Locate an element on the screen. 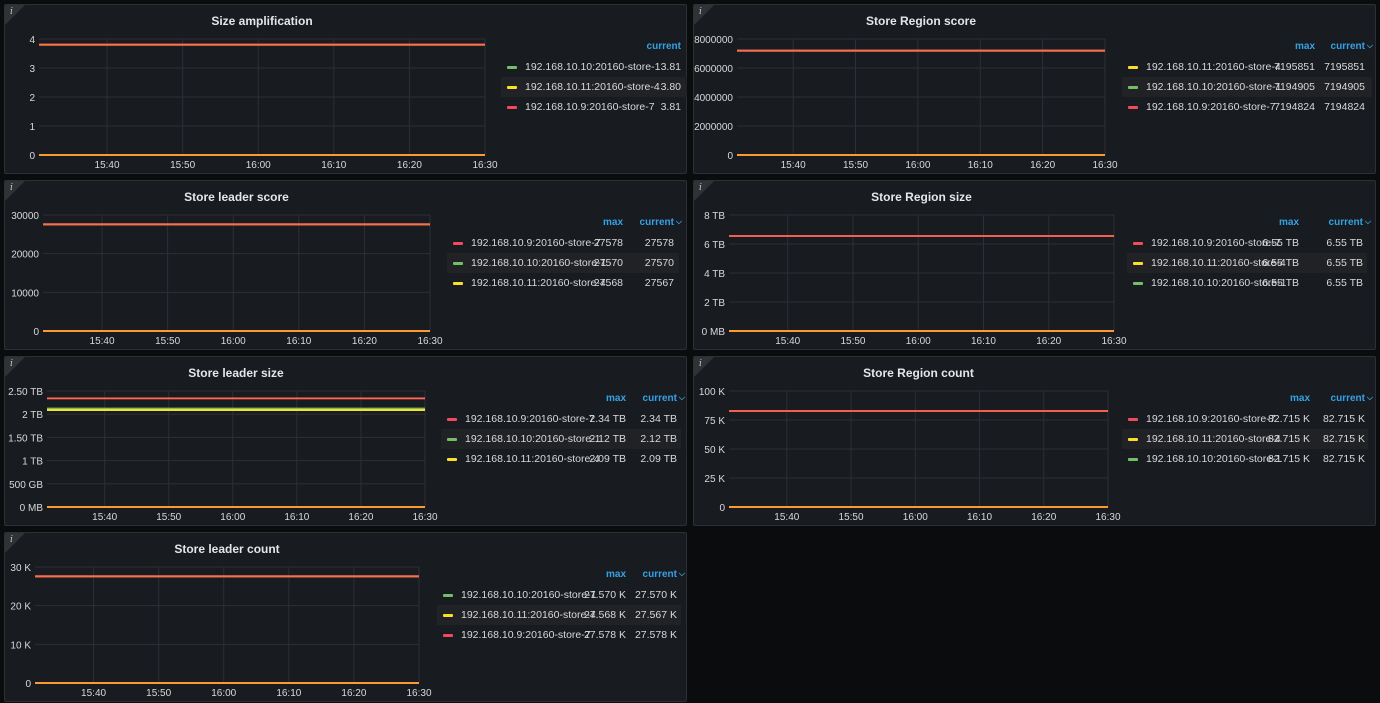 The image size is (1380, 703). y-tick-label: 4000000 is located at coordinates (713, 98).